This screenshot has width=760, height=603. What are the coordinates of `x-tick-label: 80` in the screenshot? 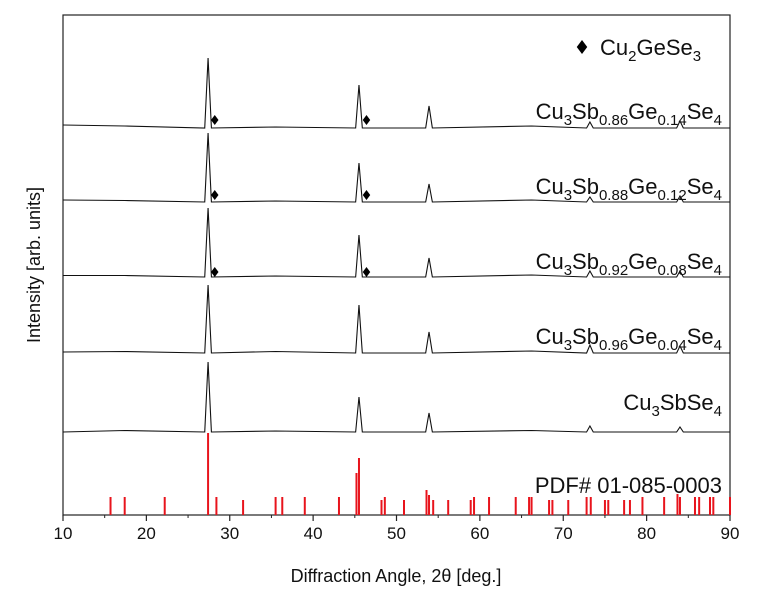 It's located at (646, 533).